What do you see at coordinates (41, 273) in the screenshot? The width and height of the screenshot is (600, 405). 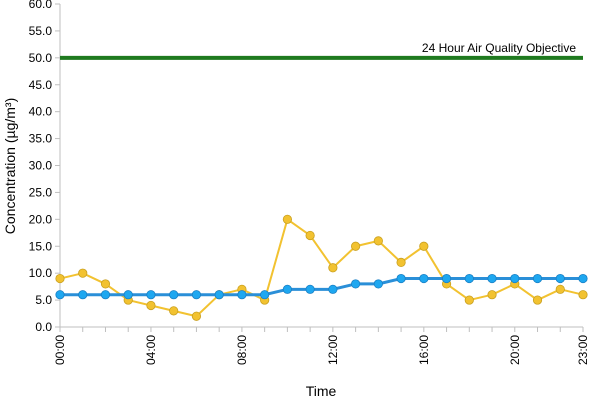 I see `y-tick-label: 10.0` at bounding box center [41, 273].